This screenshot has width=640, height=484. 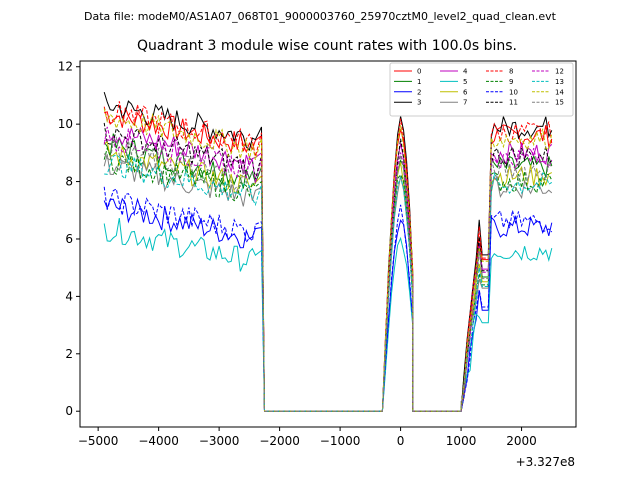 What do you see at coordinates (401, 441) in the screenshot?
I see `x-tick-label: 0` at bounding box center [401, 441].